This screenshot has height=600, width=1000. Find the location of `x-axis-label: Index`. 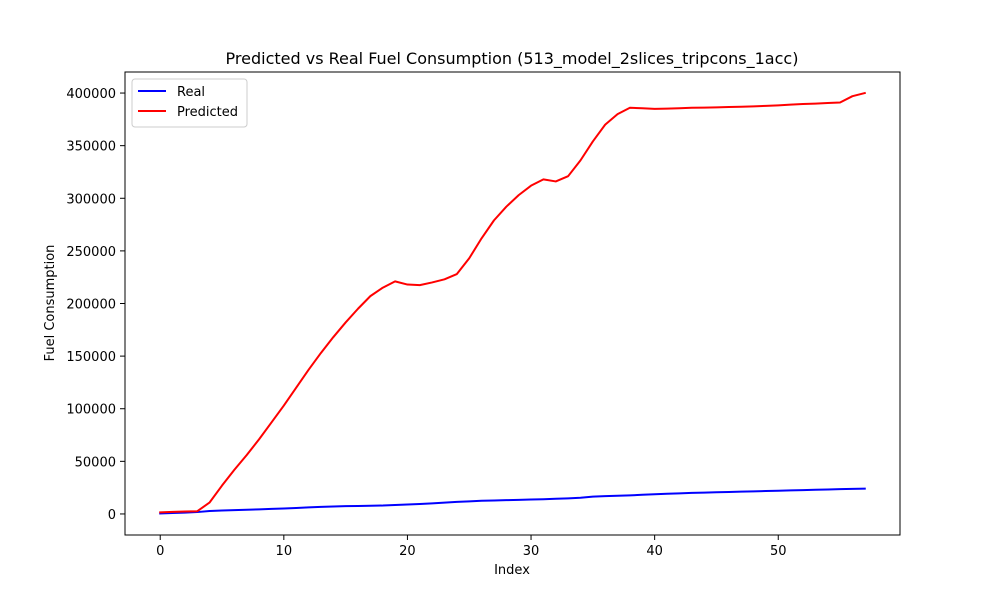

x-axis-label: Index is located at coordinates (512, 570).